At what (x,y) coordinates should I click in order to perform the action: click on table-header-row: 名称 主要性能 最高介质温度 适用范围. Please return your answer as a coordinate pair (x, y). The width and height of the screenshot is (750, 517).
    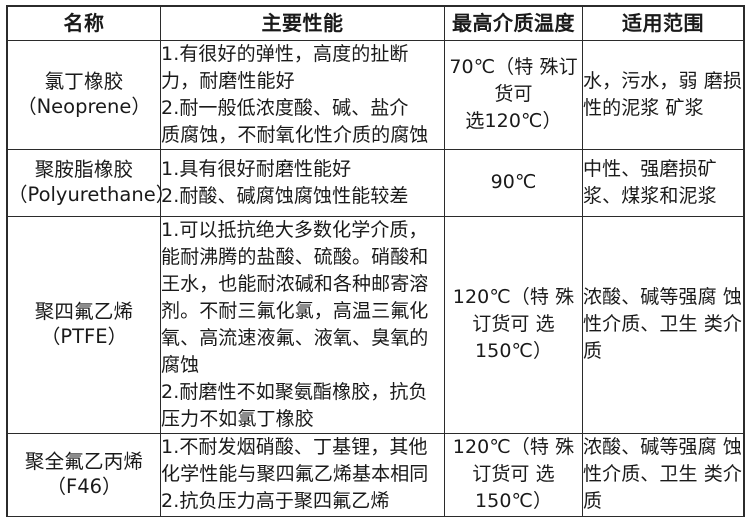
    Looking at the image, I should click on (375, 23).